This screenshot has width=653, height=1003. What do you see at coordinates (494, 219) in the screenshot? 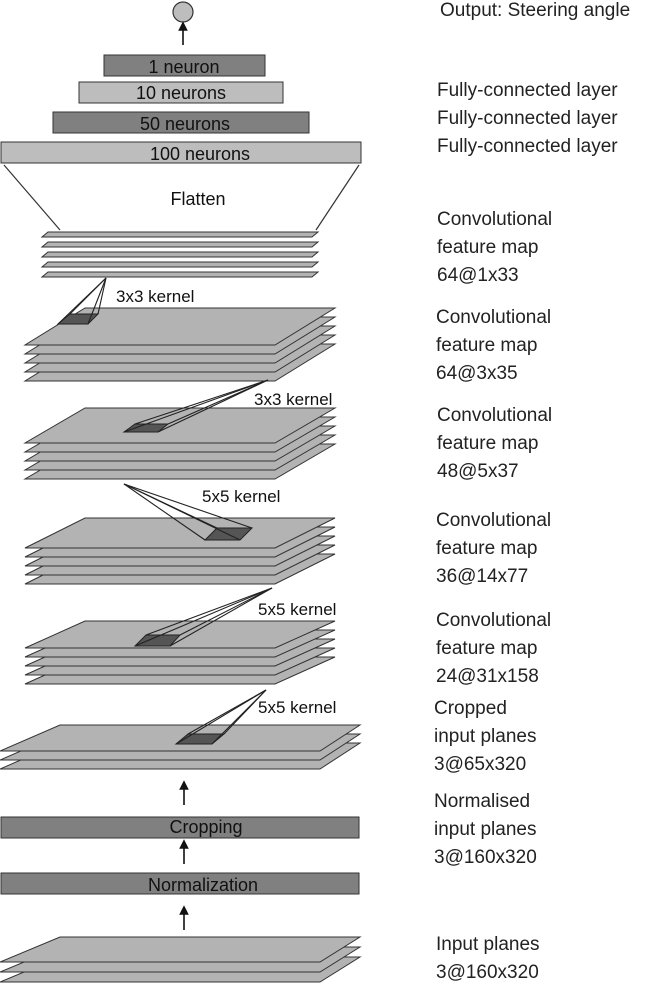
I see `conv-label-1-line-1: Convolutional` at bounding box center [494, 219].